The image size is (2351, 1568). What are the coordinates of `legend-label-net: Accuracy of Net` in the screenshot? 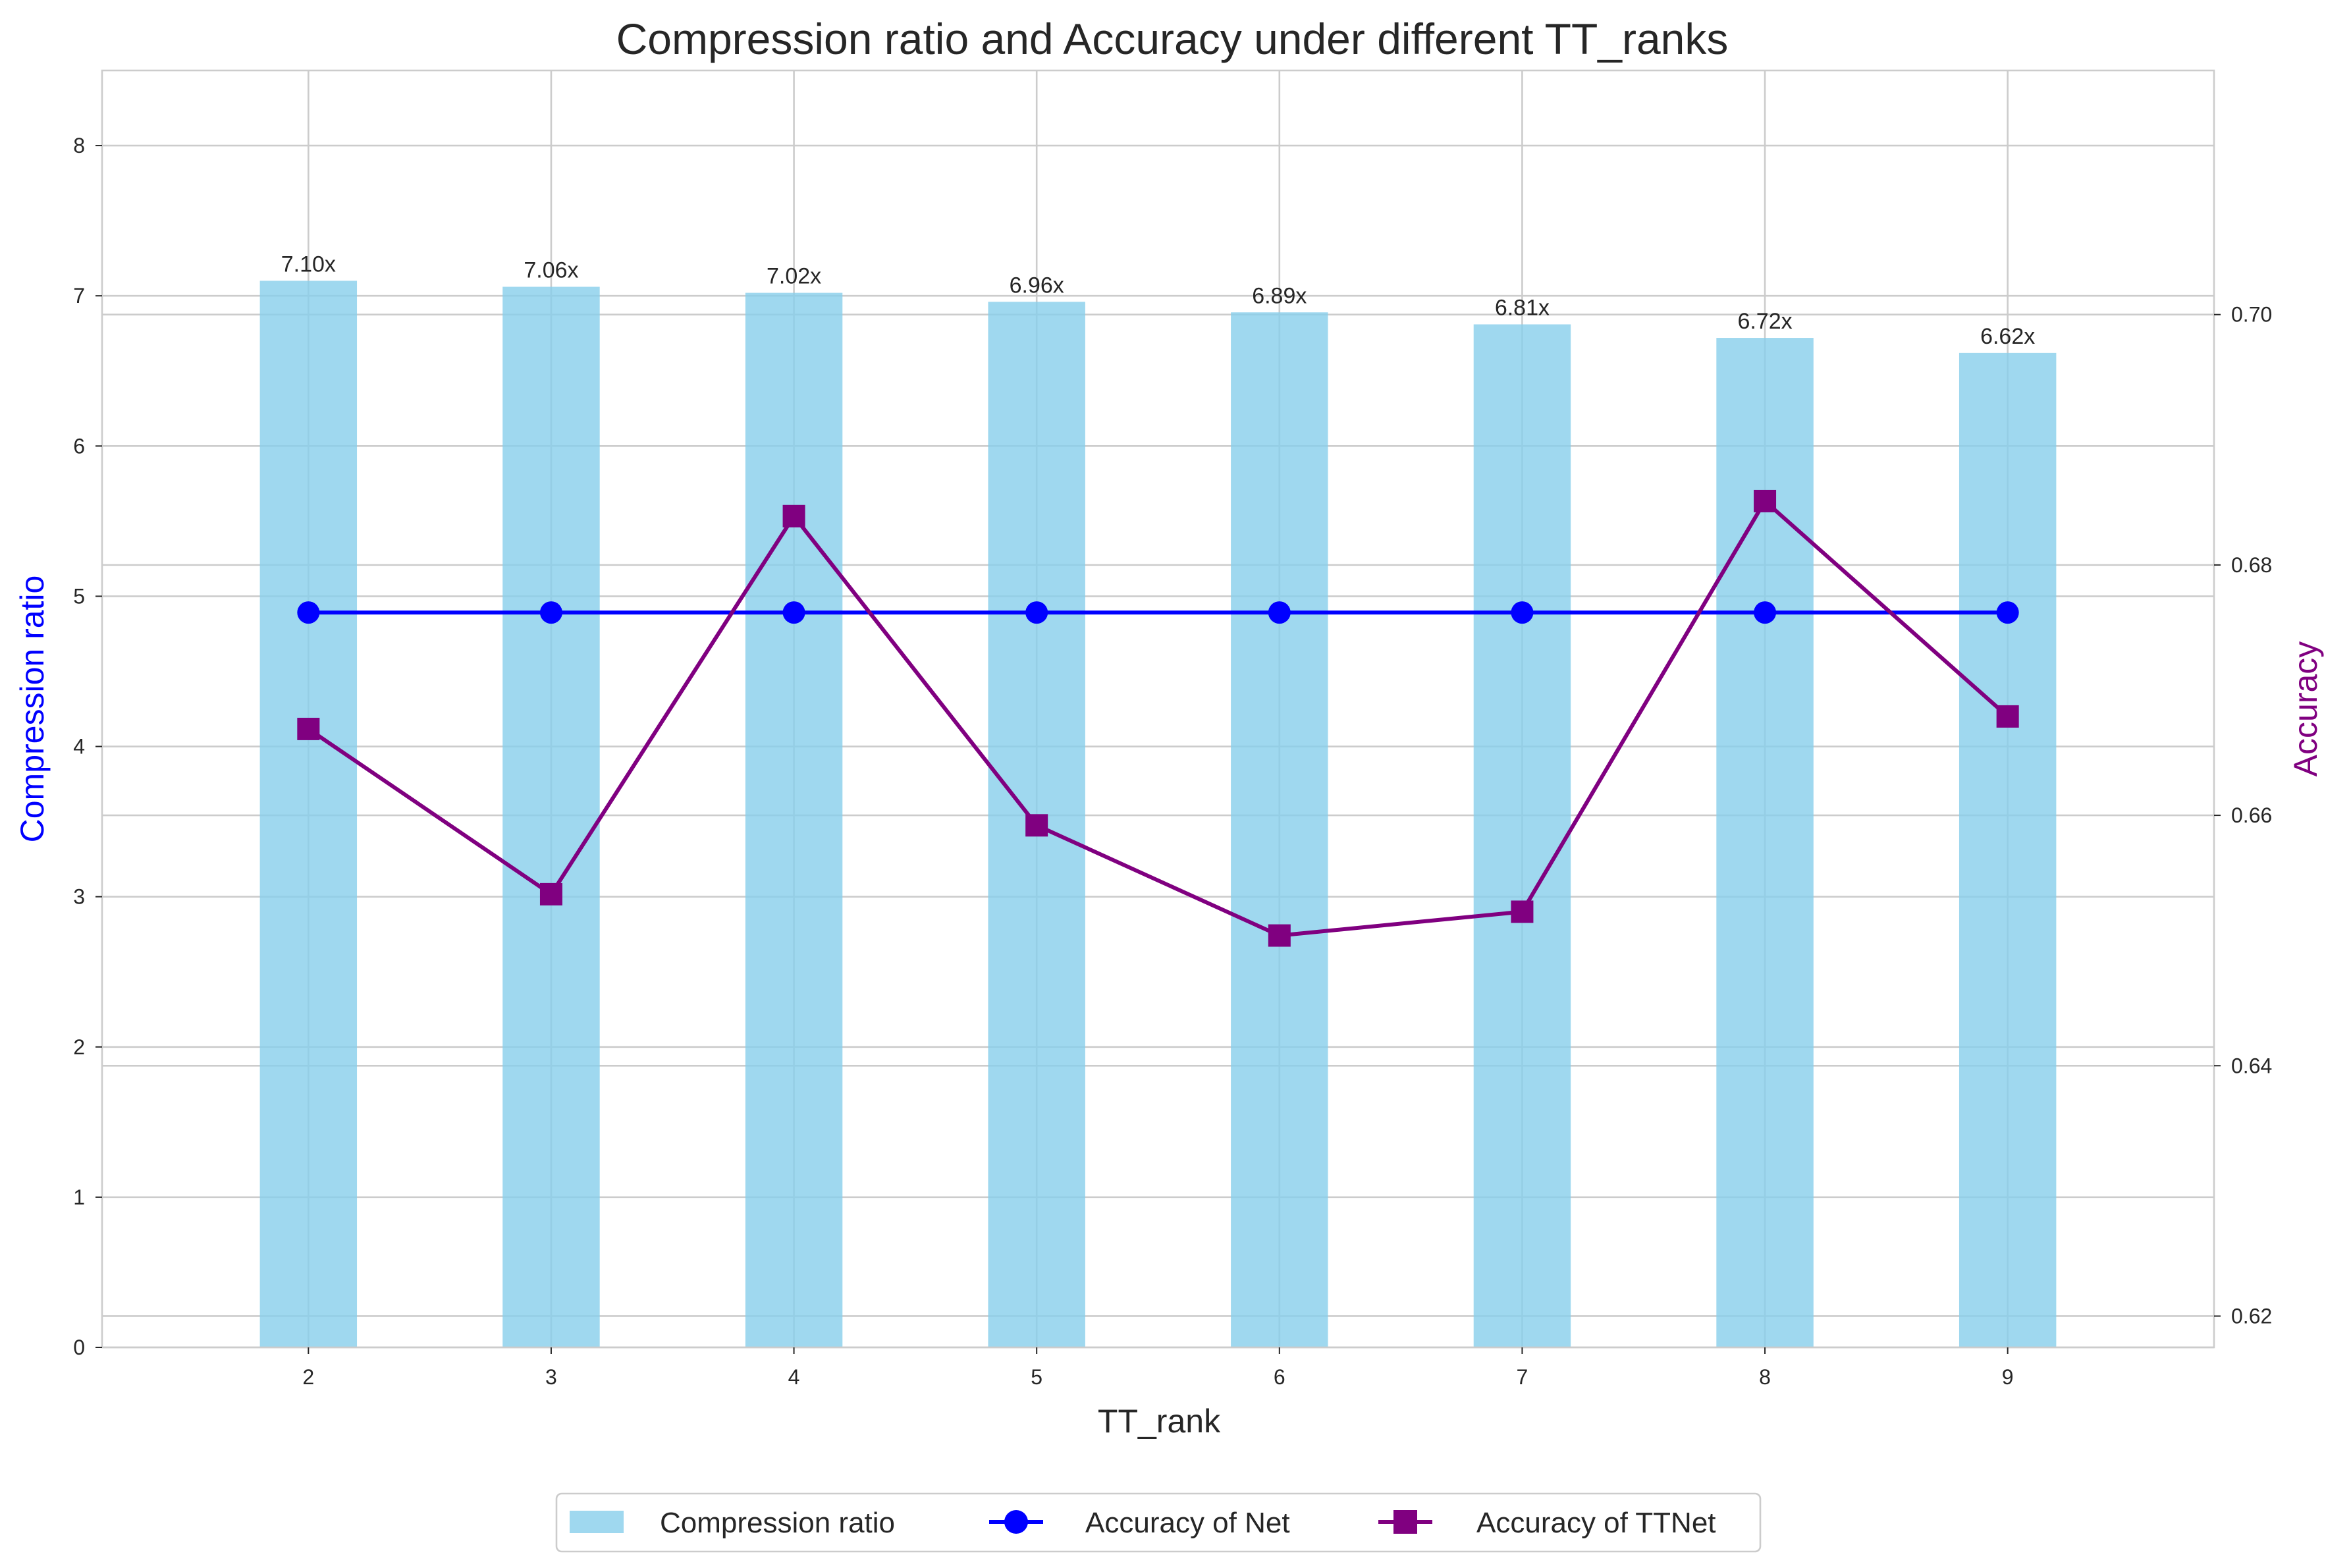 It's located at (1187, 1523).